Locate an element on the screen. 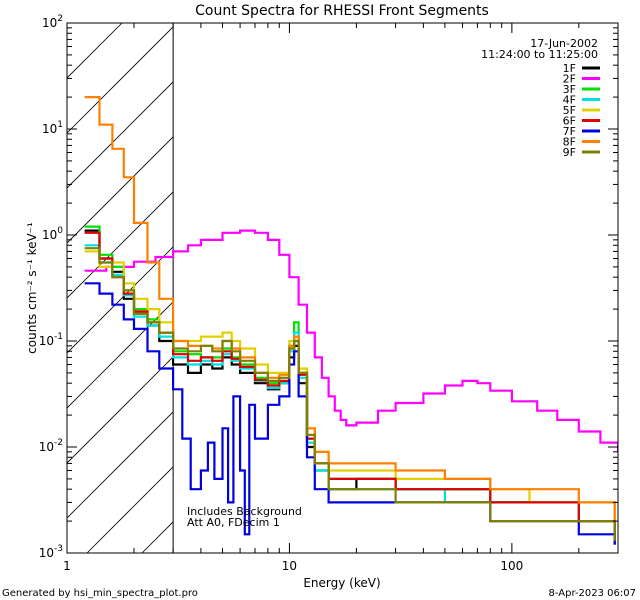 This screenshot has width=640, height=600. y-tick-label: 10⁻¹ is located at coordinates (51, 340).